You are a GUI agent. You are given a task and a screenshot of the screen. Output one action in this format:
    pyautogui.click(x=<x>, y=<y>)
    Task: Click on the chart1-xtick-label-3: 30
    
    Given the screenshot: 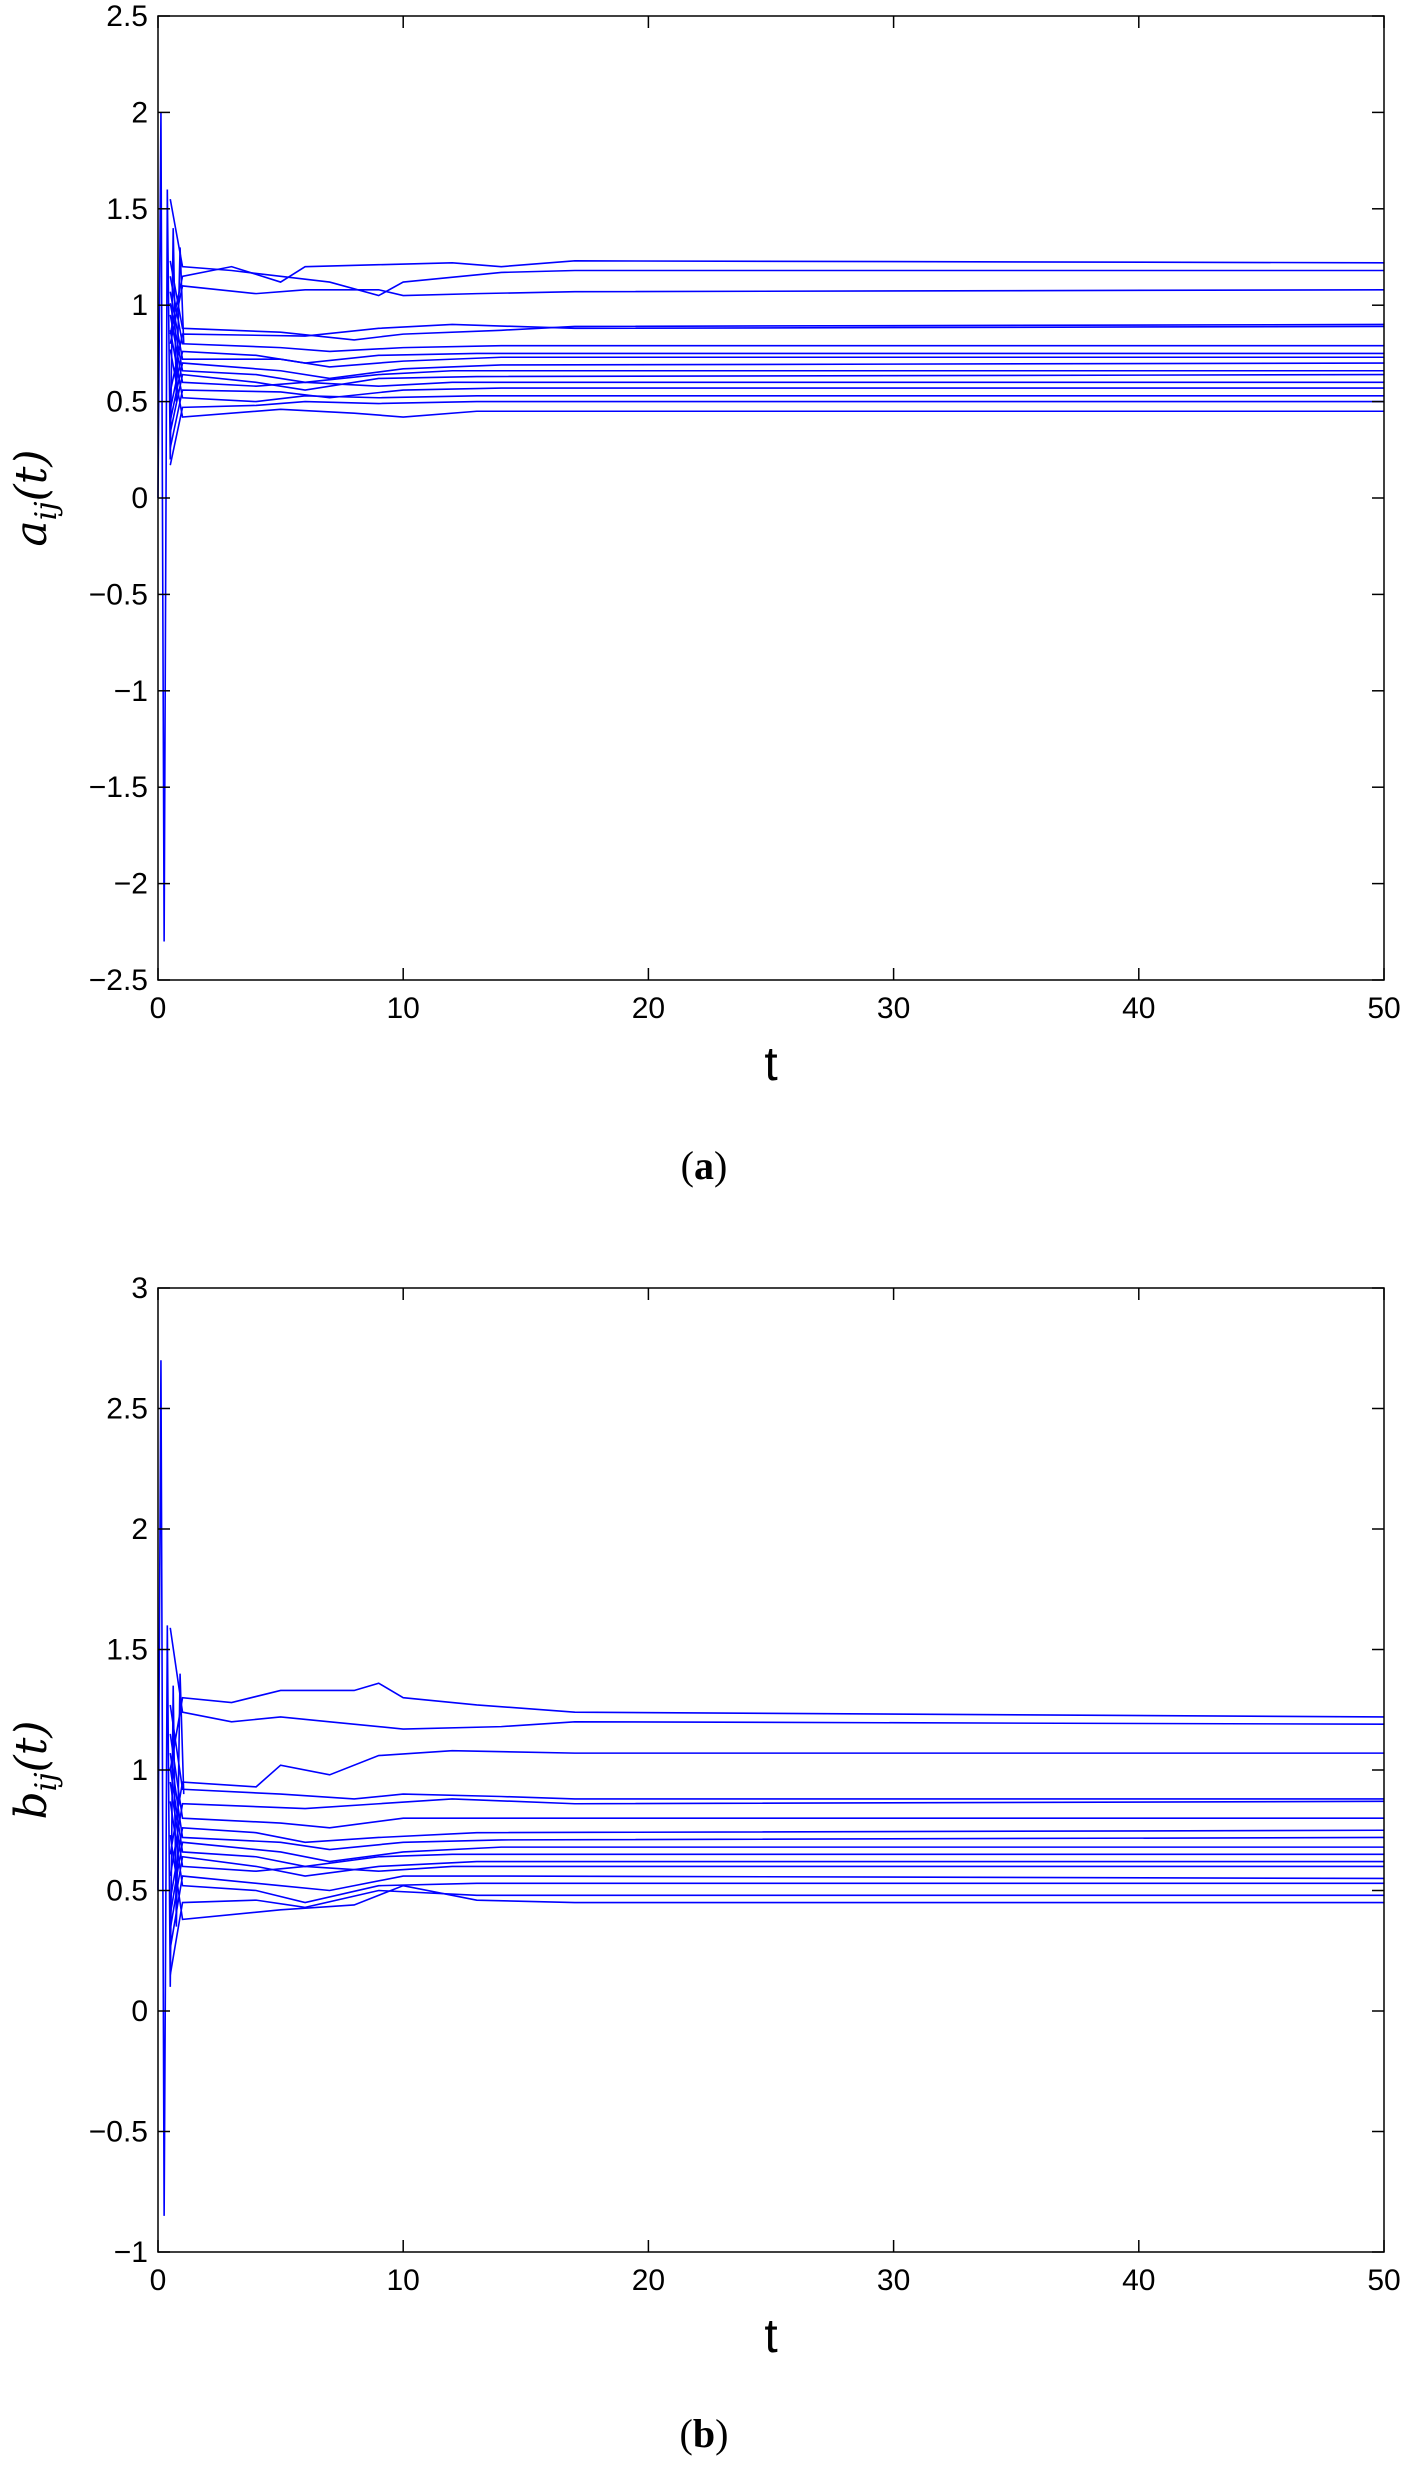 What is the action you would take?
    pyautogui.click(x=893, y=2280)
    